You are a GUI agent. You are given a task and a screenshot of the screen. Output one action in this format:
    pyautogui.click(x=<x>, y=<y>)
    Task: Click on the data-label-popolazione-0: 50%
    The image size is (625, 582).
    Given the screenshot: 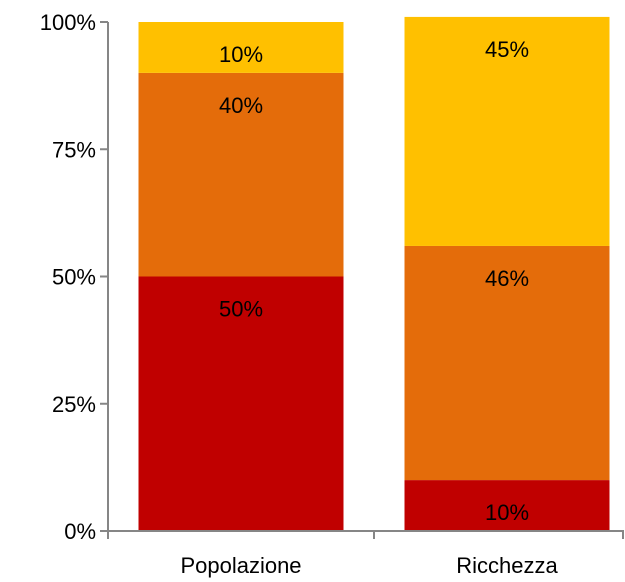 What is the action you would take?
    pyautogui.click(x=241, y=309)
    